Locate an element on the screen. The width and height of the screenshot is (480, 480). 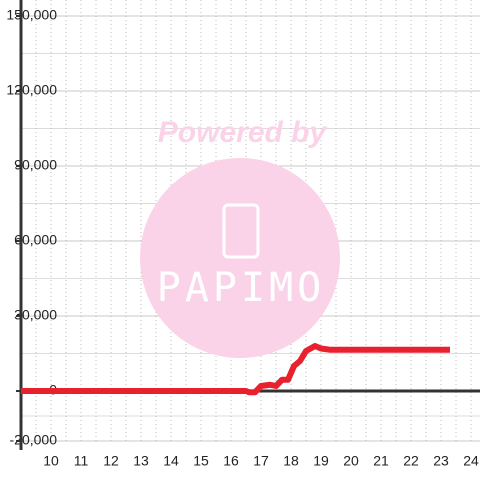
x-tick-label: 19 is located at coordinates (321, 461).